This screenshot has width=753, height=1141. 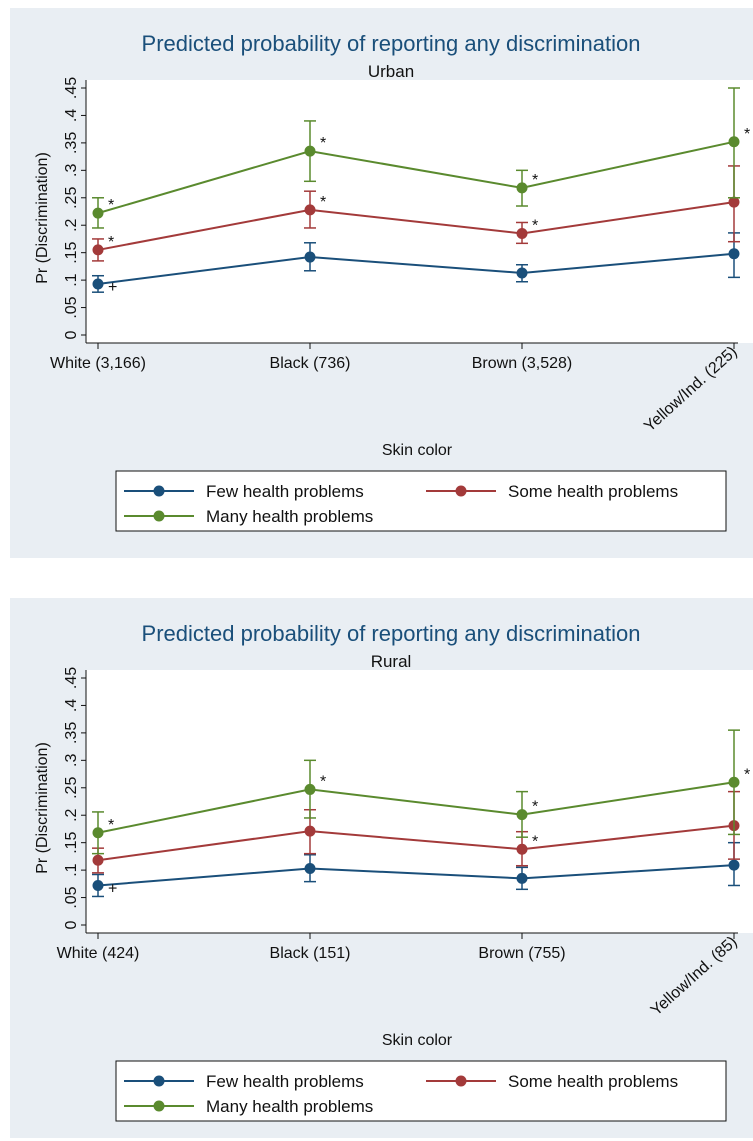 I want to click on x-tick-label: Brown (3,528), so click(x=522, y=363).